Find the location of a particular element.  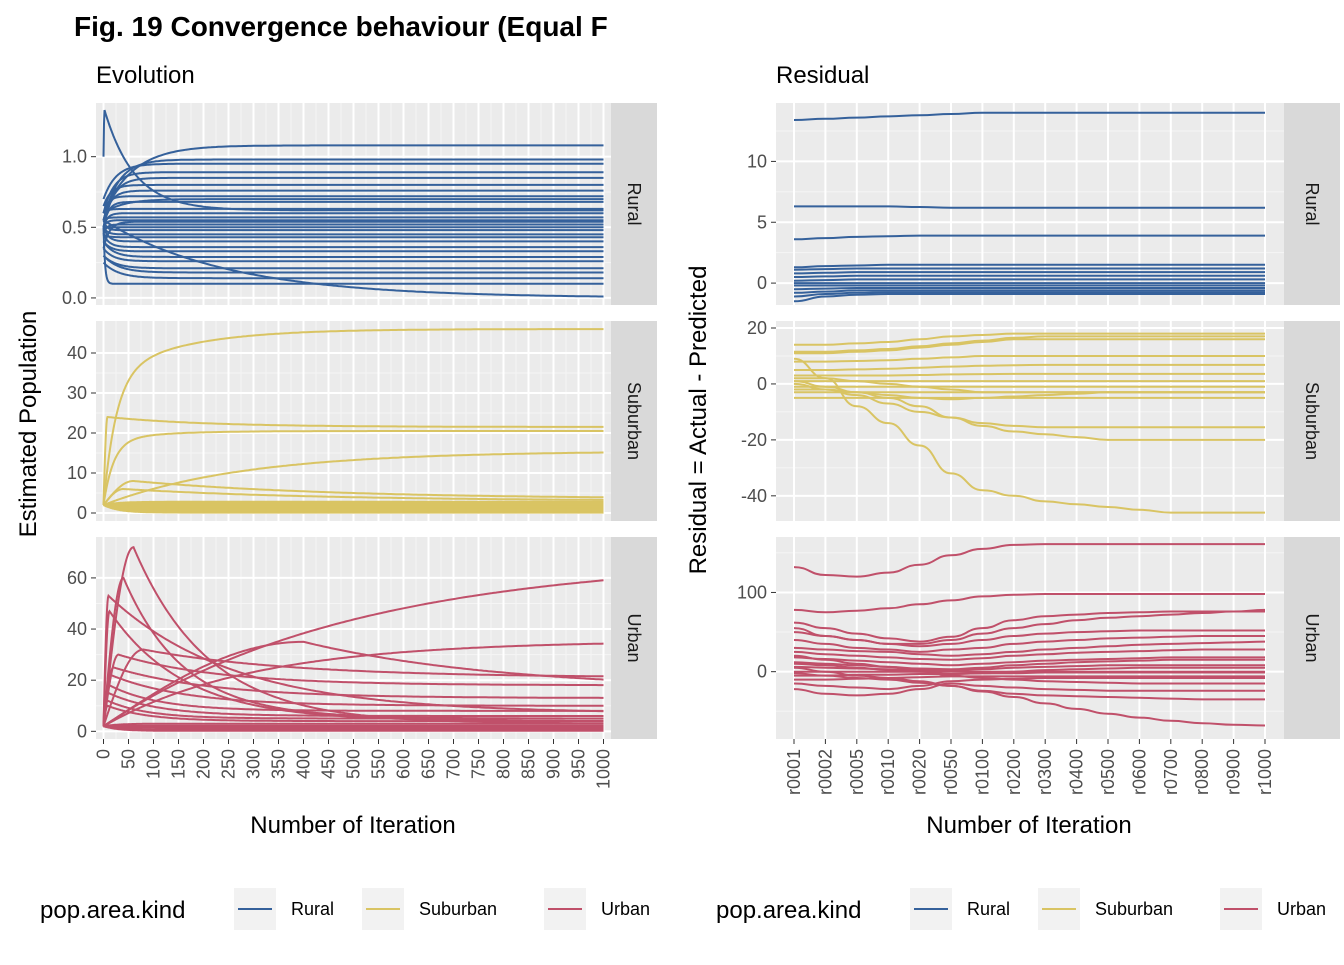

x-tick-label: 1000 is located at coordinates (604, 769).